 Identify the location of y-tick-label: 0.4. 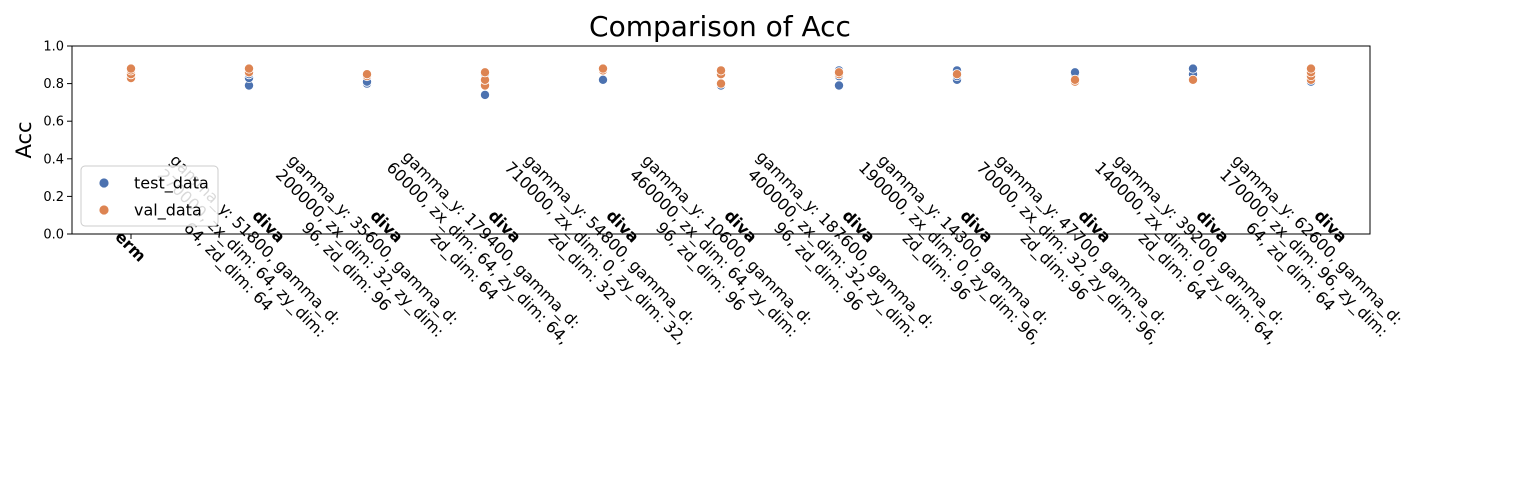
(53, 159).